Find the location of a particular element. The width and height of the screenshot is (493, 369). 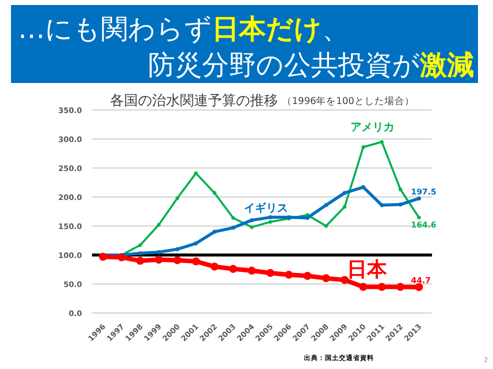

chart-subtitle: 防災分野の公共投資が激減 is located at coordinates (311, 65).